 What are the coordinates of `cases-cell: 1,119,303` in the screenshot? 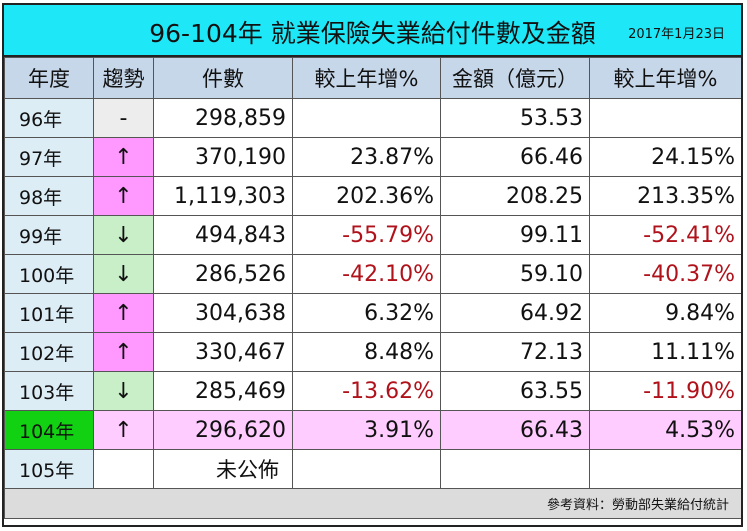 It's located at (223, 196).